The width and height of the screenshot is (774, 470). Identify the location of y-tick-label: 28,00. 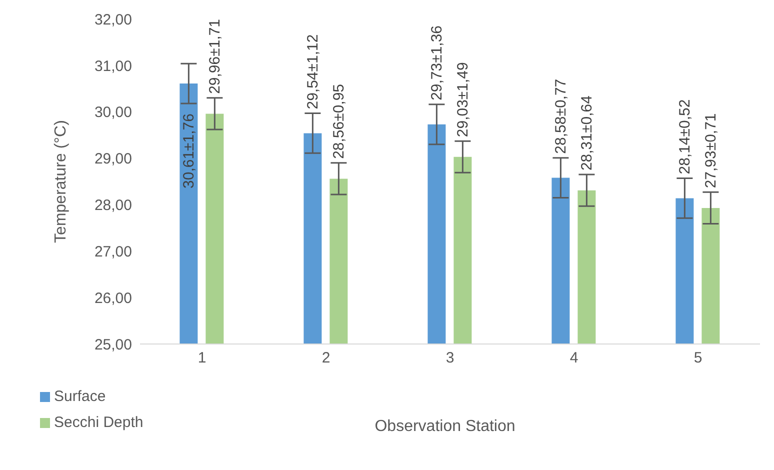
(113, 205).